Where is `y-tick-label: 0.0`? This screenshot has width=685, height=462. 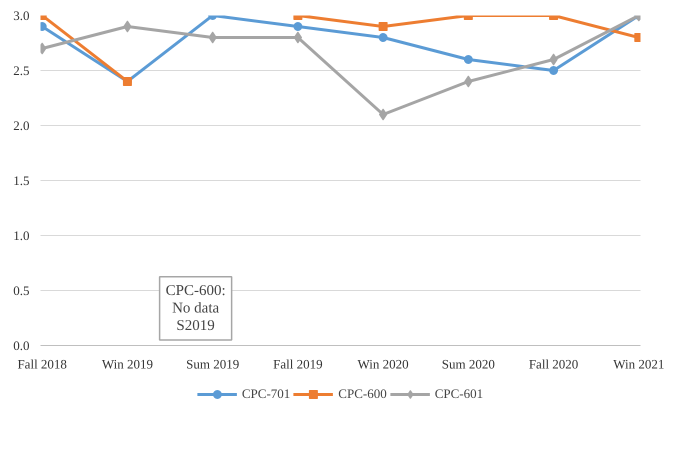
y-tick-label: 0.0 is located at coordinates (21, 345).